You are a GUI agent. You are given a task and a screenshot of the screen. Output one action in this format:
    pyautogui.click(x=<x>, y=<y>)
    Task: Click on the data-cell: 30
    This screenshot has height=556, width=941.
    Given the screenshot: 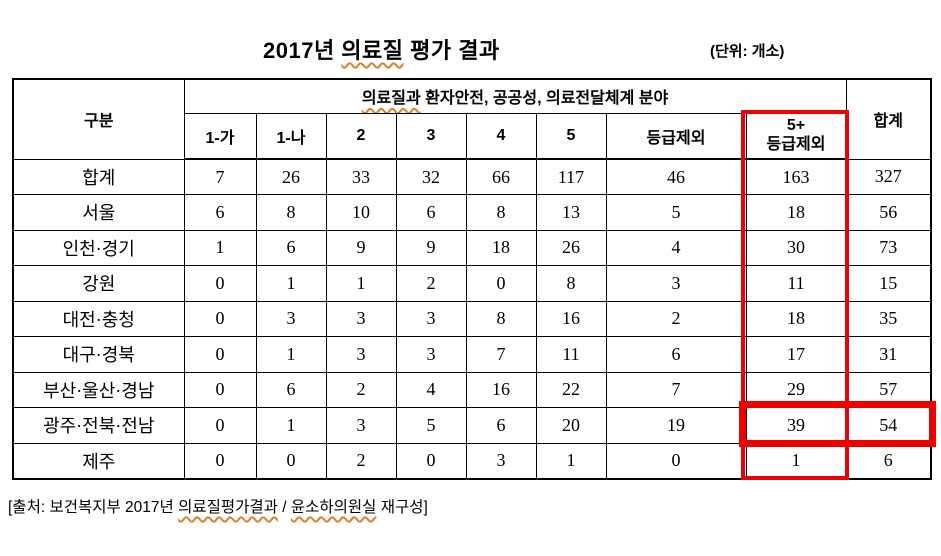 What is the action you would take?
    pyautogui.click(x=796, y=247)
    